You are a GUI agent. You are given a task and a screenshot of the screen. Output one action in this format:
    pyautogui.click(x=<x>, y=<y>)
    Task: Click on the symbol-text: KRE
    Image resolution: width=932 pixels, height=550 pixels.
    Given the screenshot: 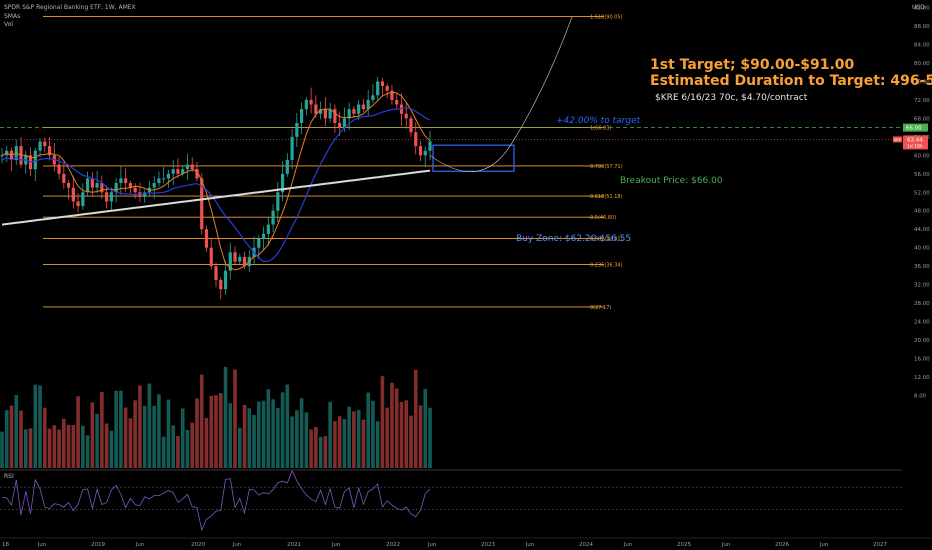 What is the action you would take?
    pyautogui.click(x=897, y=140)
    